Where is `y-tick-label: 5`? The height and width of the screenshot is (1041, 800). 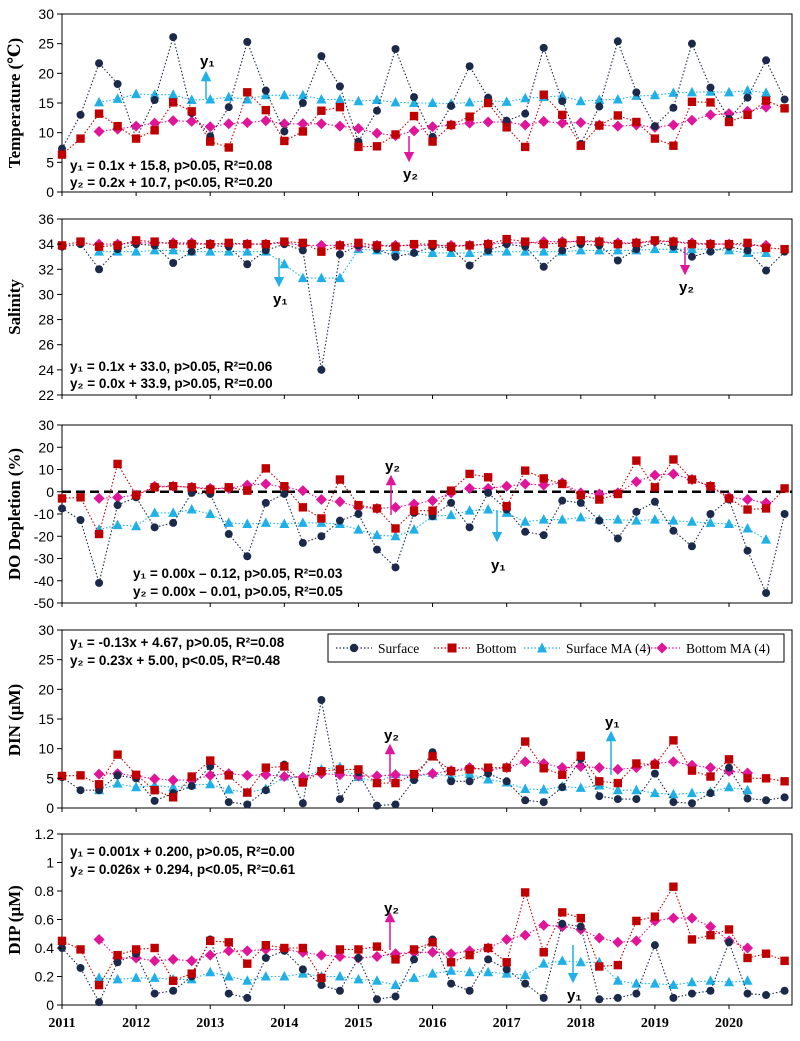
y-tick-label: 5 is located at coordinates (50, 778).